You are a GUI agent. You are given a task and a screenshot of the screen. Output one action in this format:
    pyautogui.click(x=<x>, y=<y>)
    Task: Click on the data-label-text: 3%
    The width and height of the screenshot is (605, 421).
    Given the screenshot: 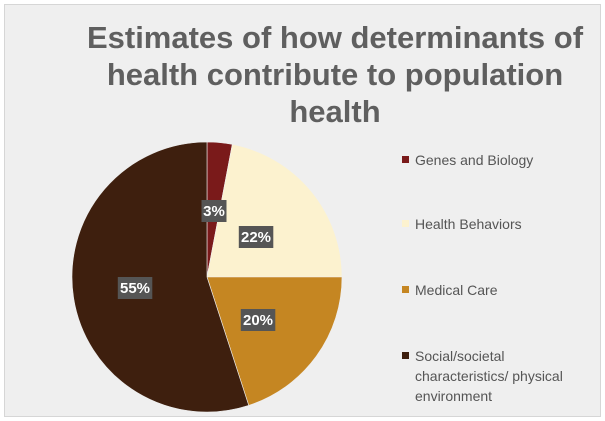 What is the action you would take?
    pyautogui.click(x=214, y=211)
    